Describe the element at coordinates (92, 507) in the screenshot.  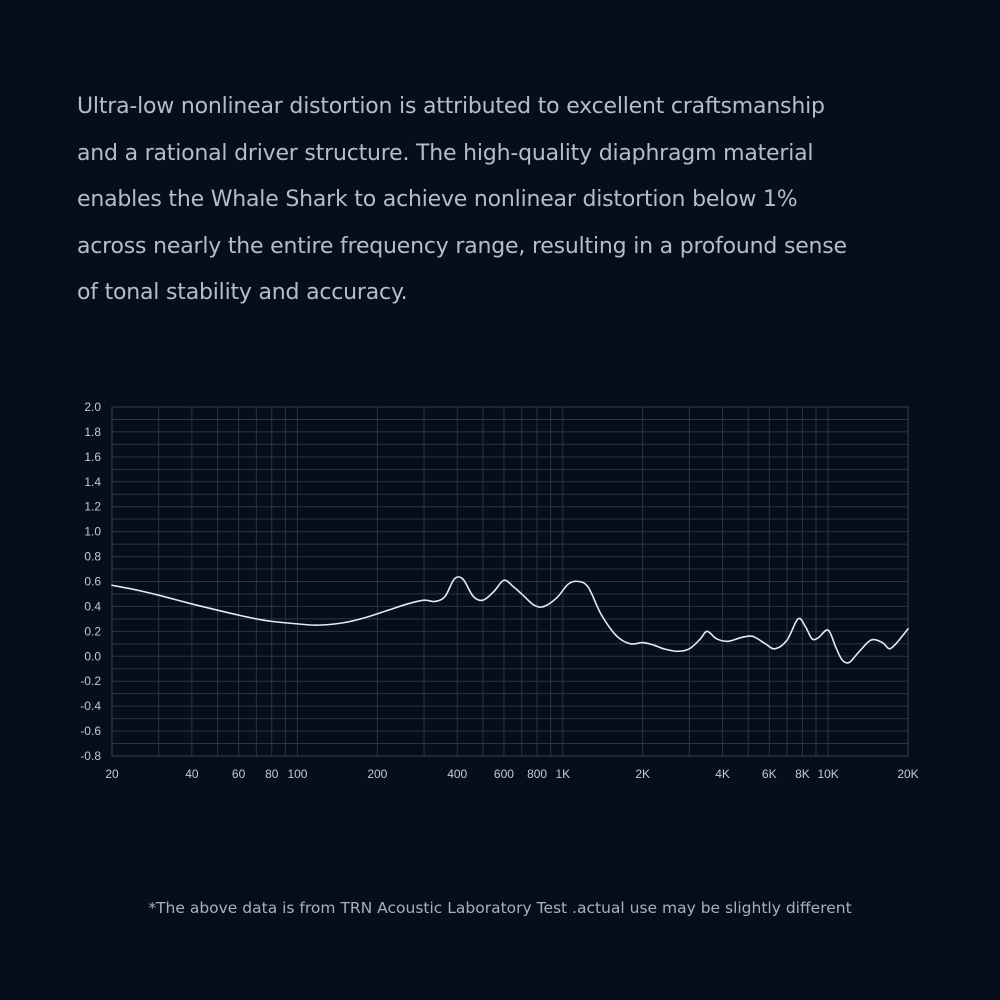
I see `y-tick-label: 1.2` at that location.